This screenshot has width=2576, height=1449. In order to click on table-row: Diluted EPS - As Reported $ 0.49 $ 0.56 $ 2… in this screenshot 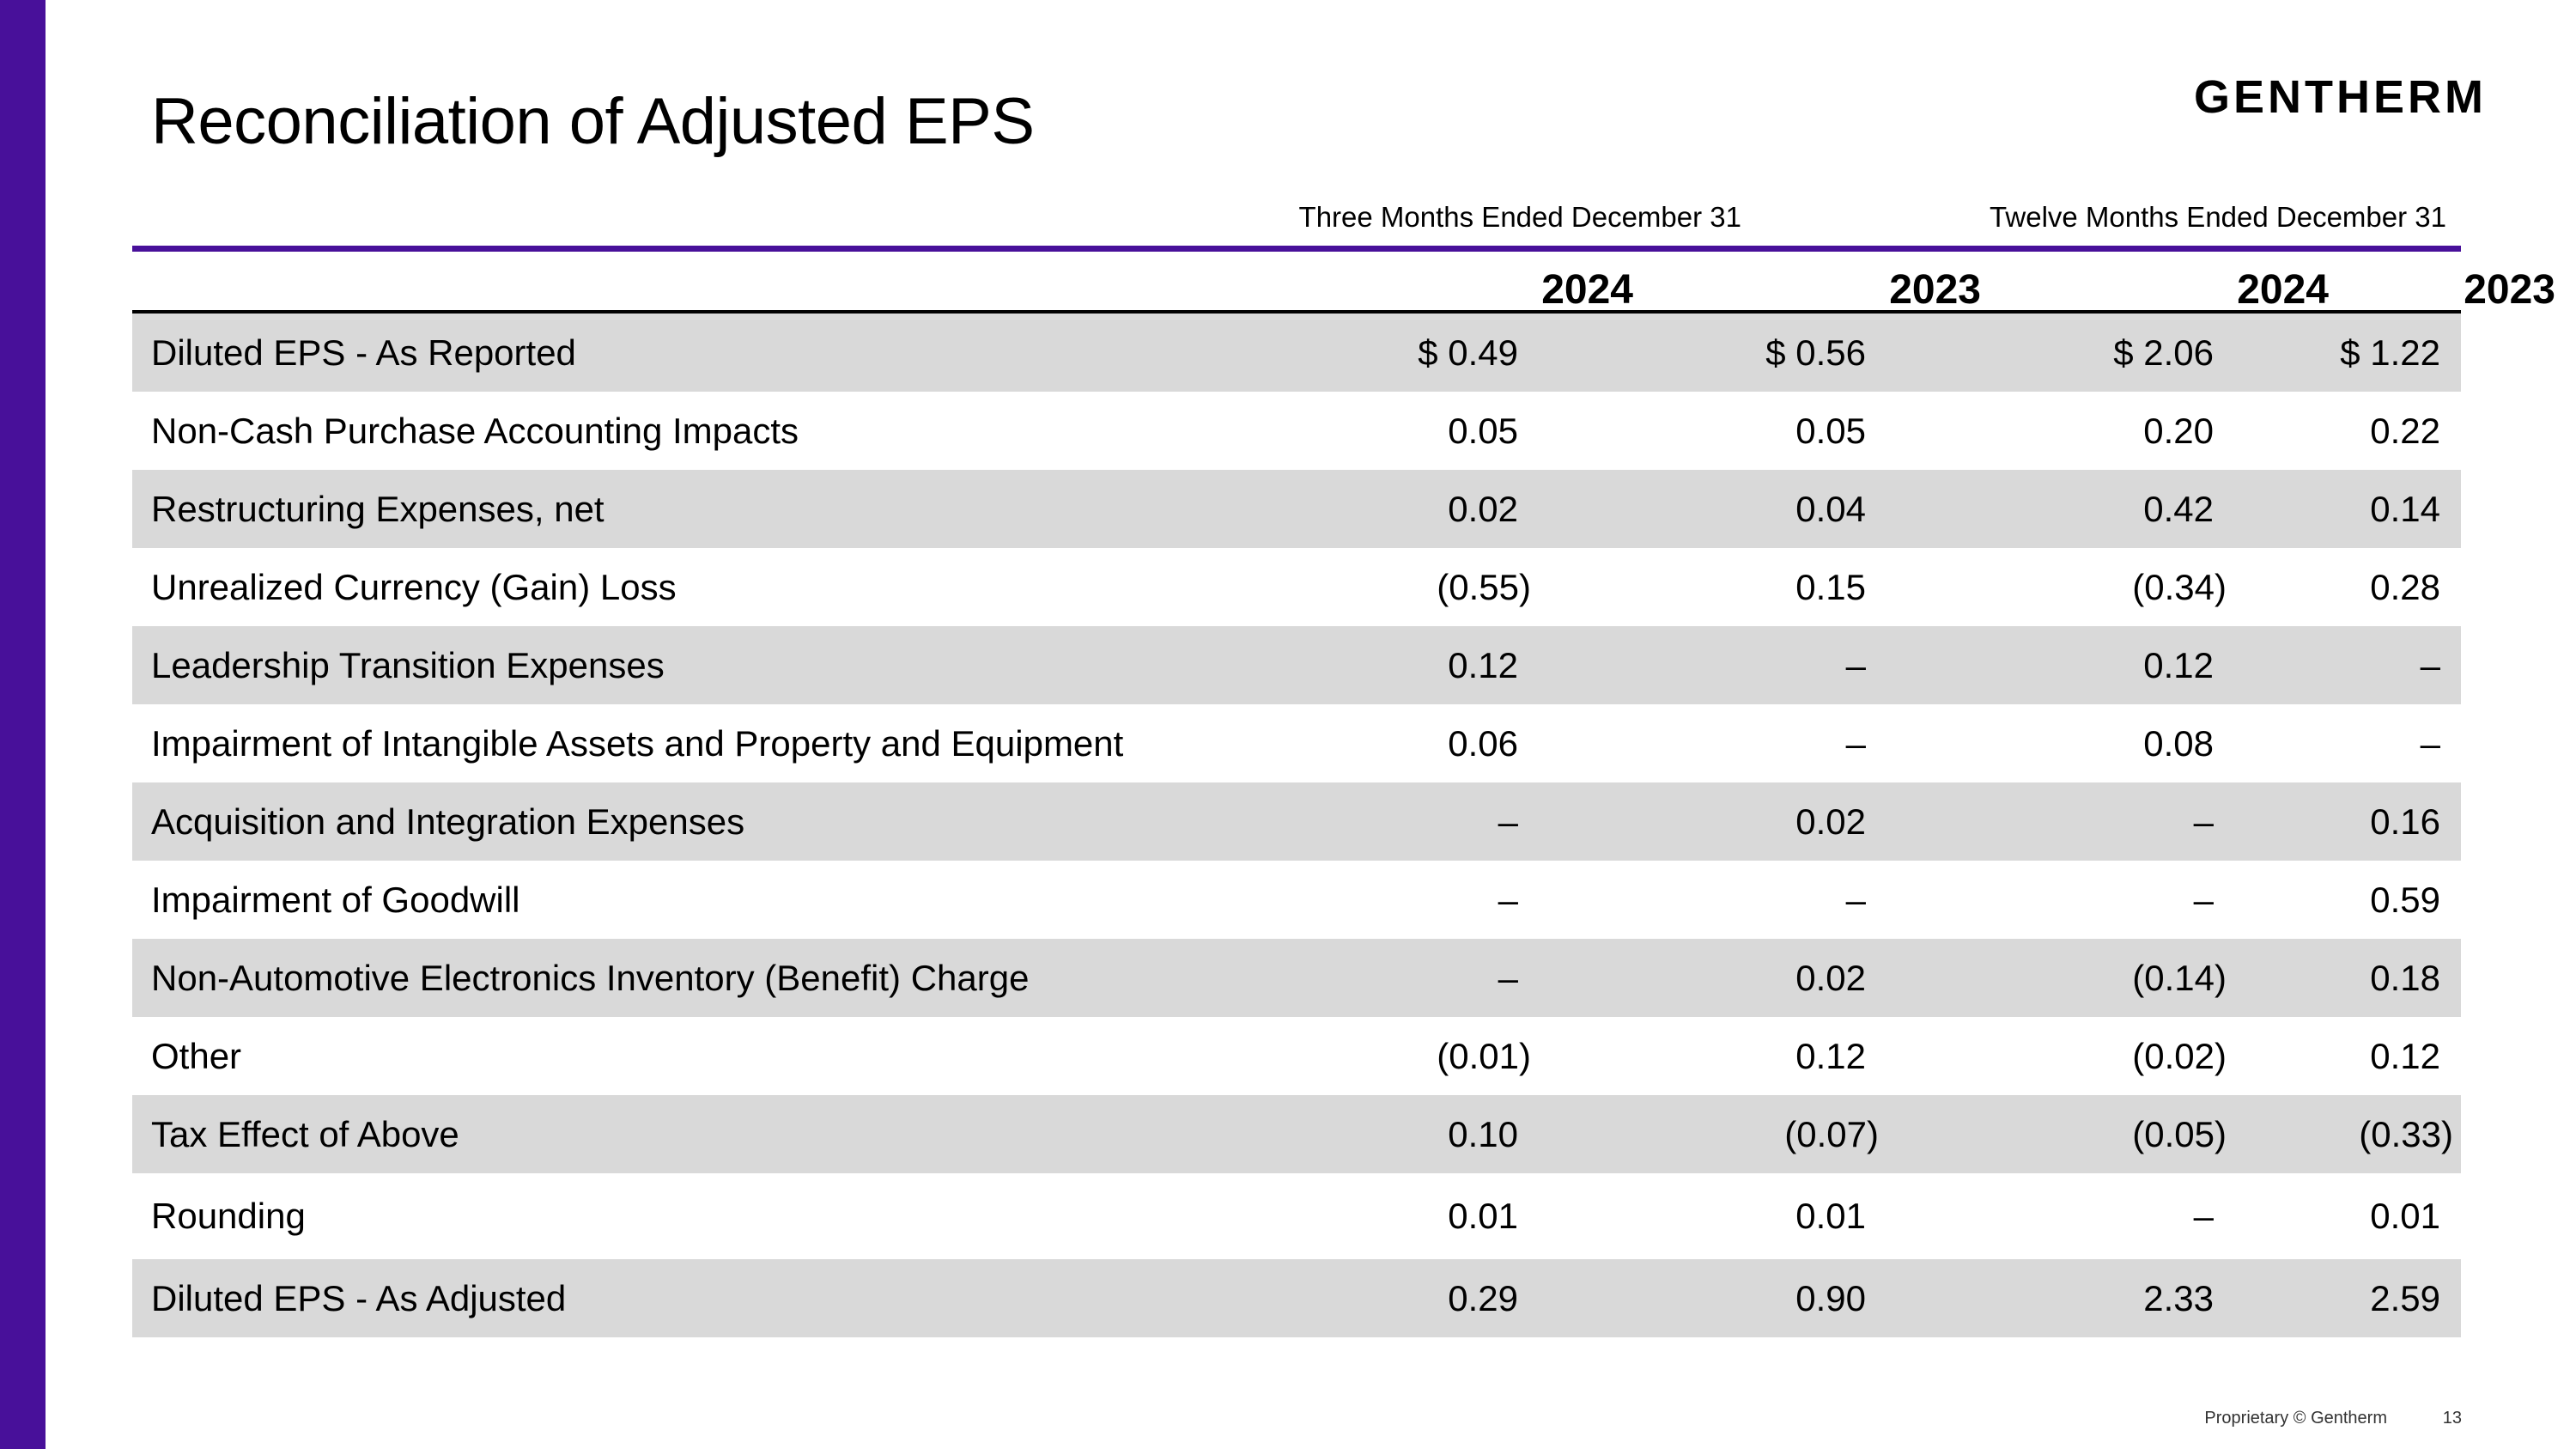, I will do `click(1297, 353)`.